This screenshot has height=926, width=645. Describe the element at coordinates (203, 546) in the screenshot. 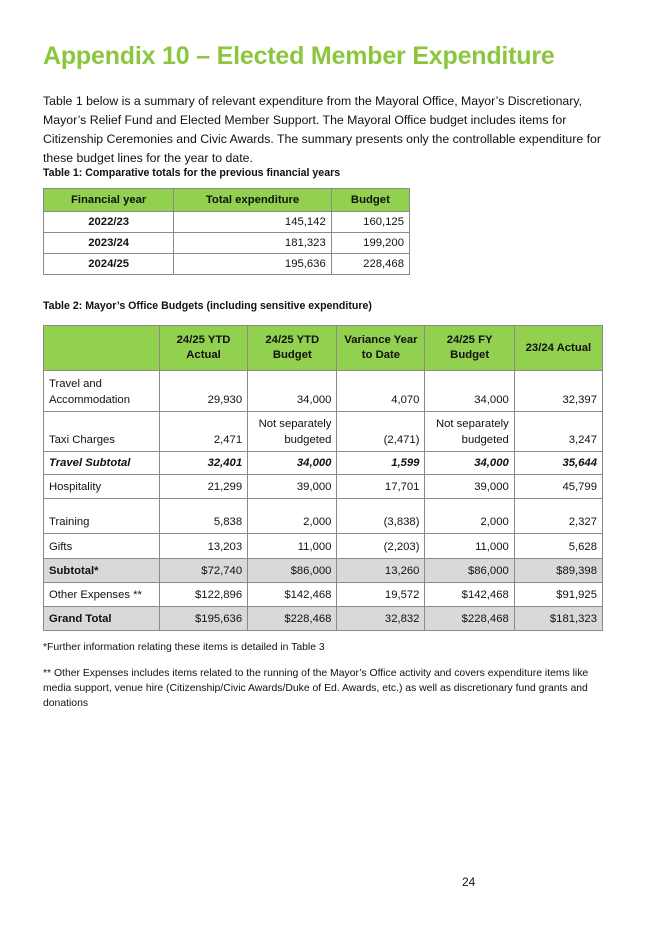

I see `table-cell: 13,203` at that location.